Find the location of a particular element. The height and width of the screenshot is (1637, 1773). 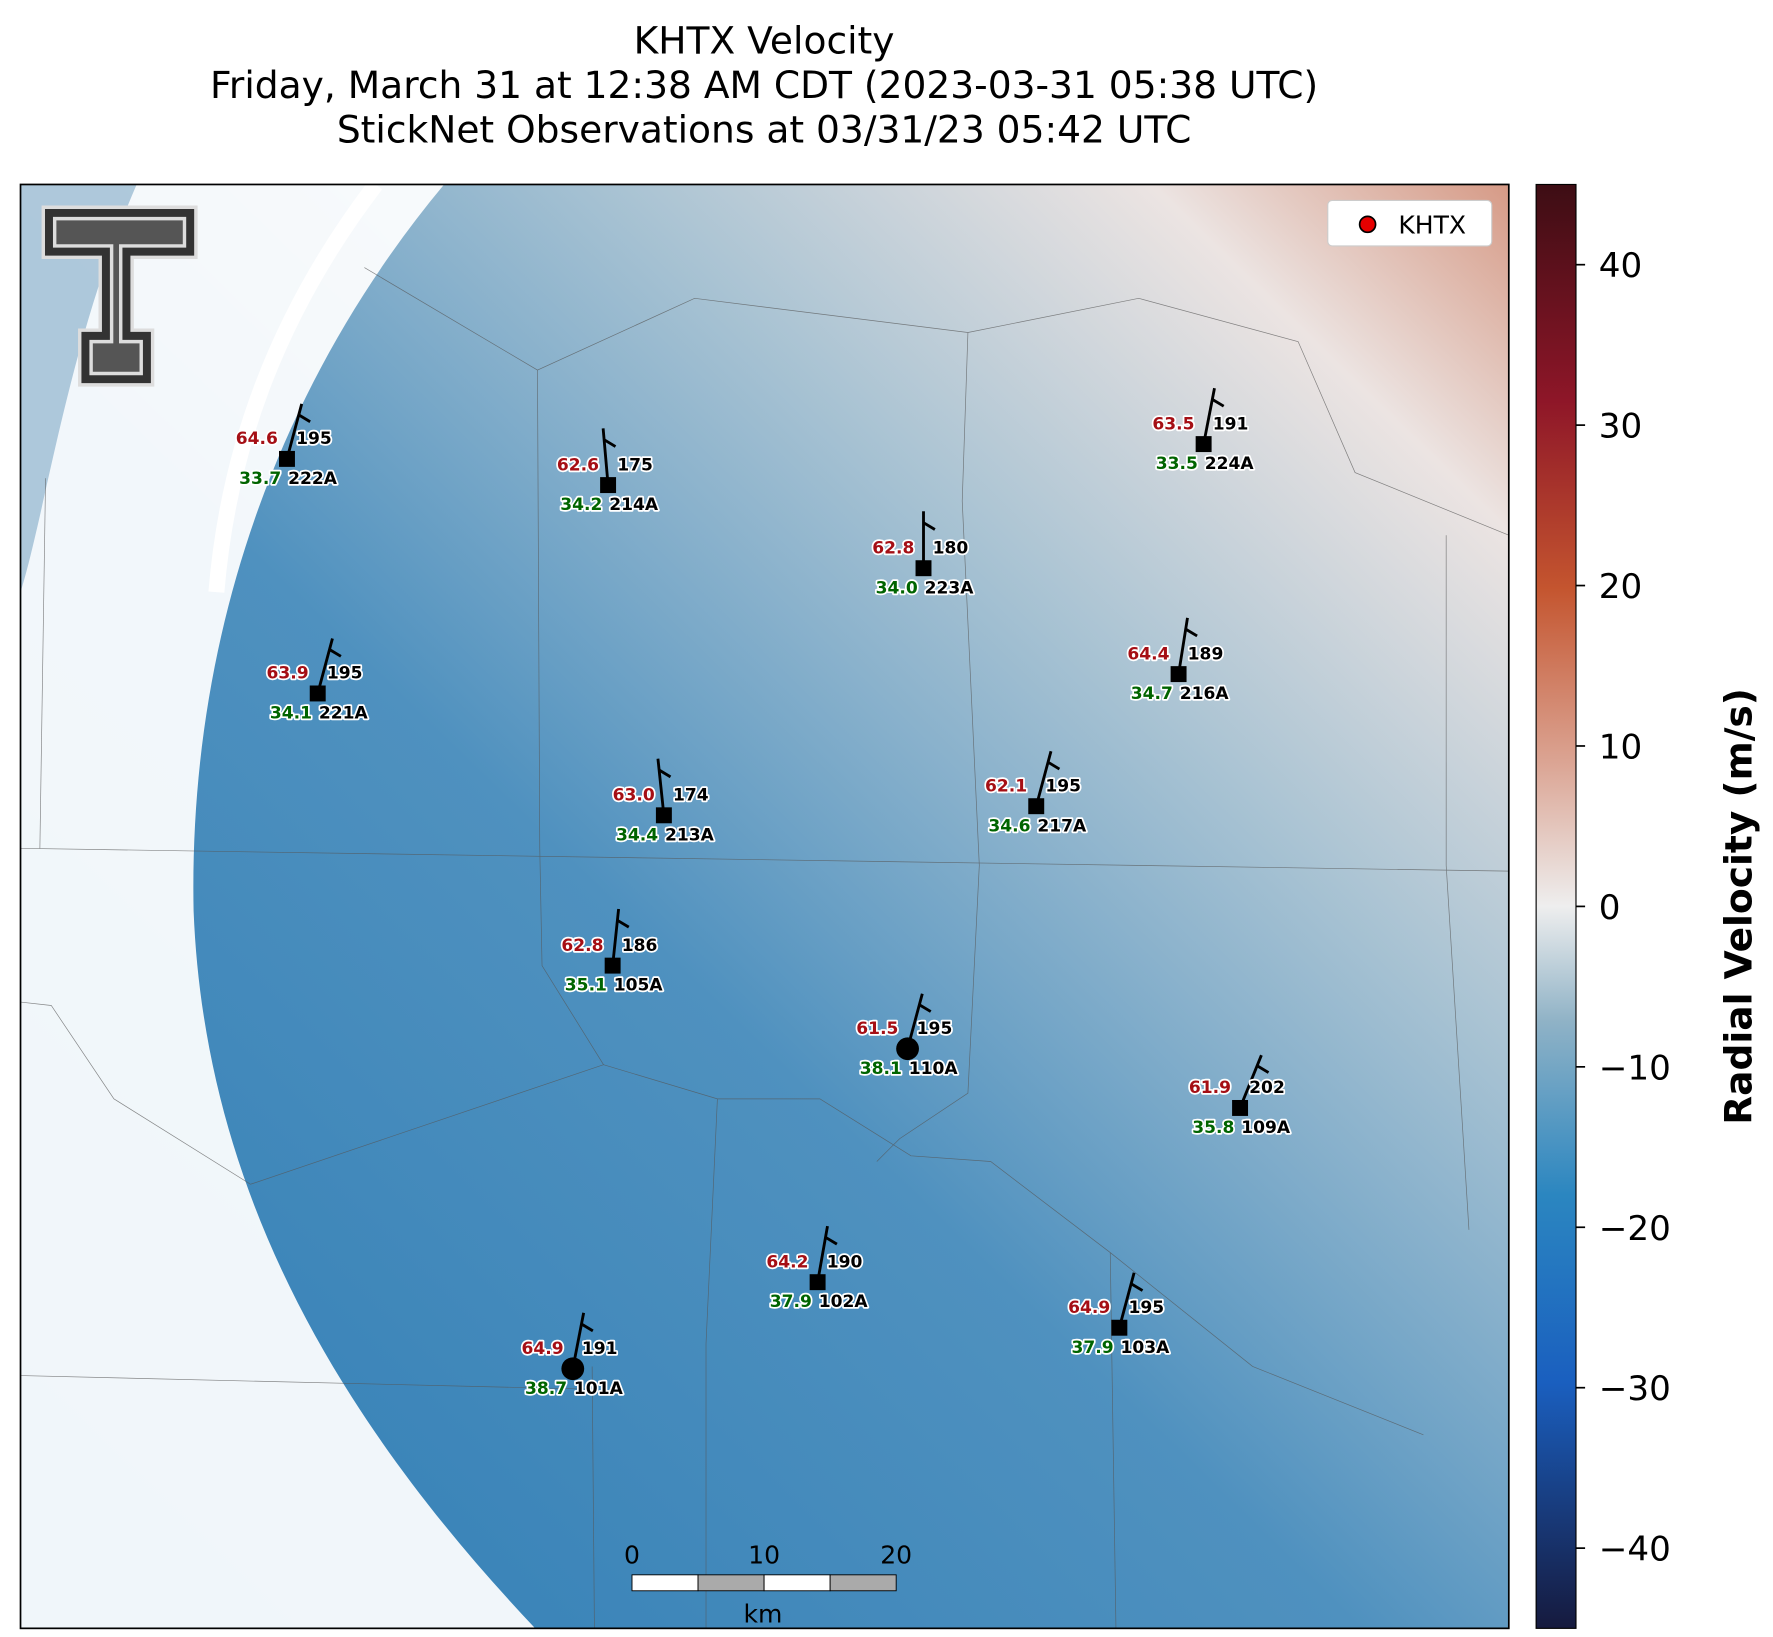

dewpoint: 34.2 is located at coordinates (581, 505).